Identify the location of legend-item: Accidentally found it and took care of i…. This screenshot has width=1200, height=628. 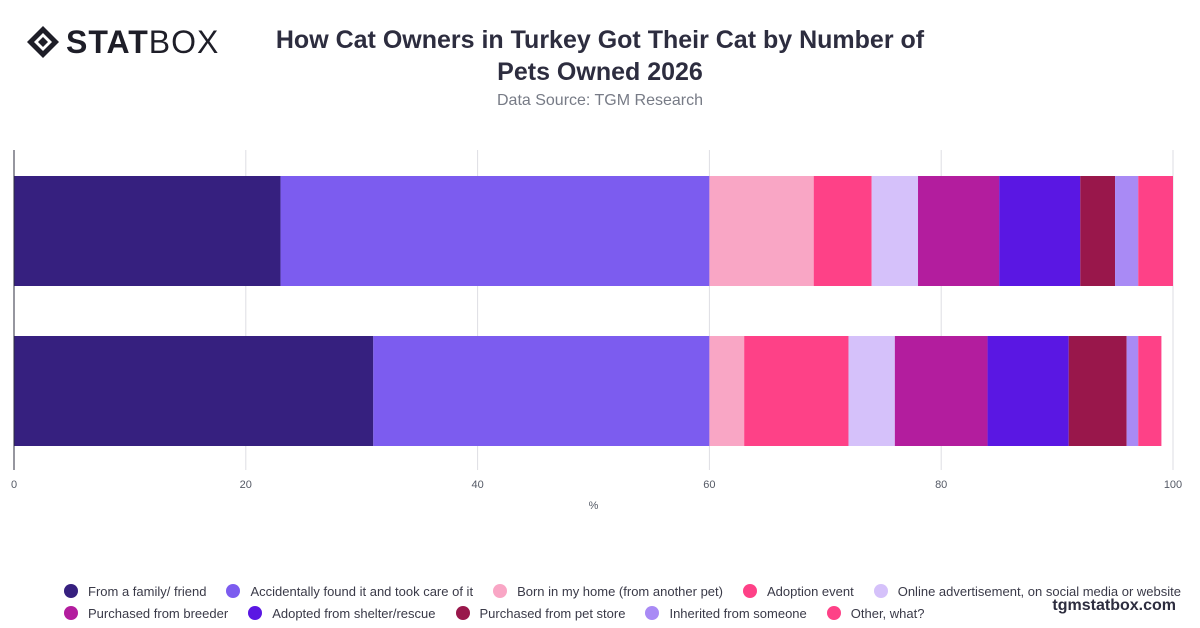
(349, 591).